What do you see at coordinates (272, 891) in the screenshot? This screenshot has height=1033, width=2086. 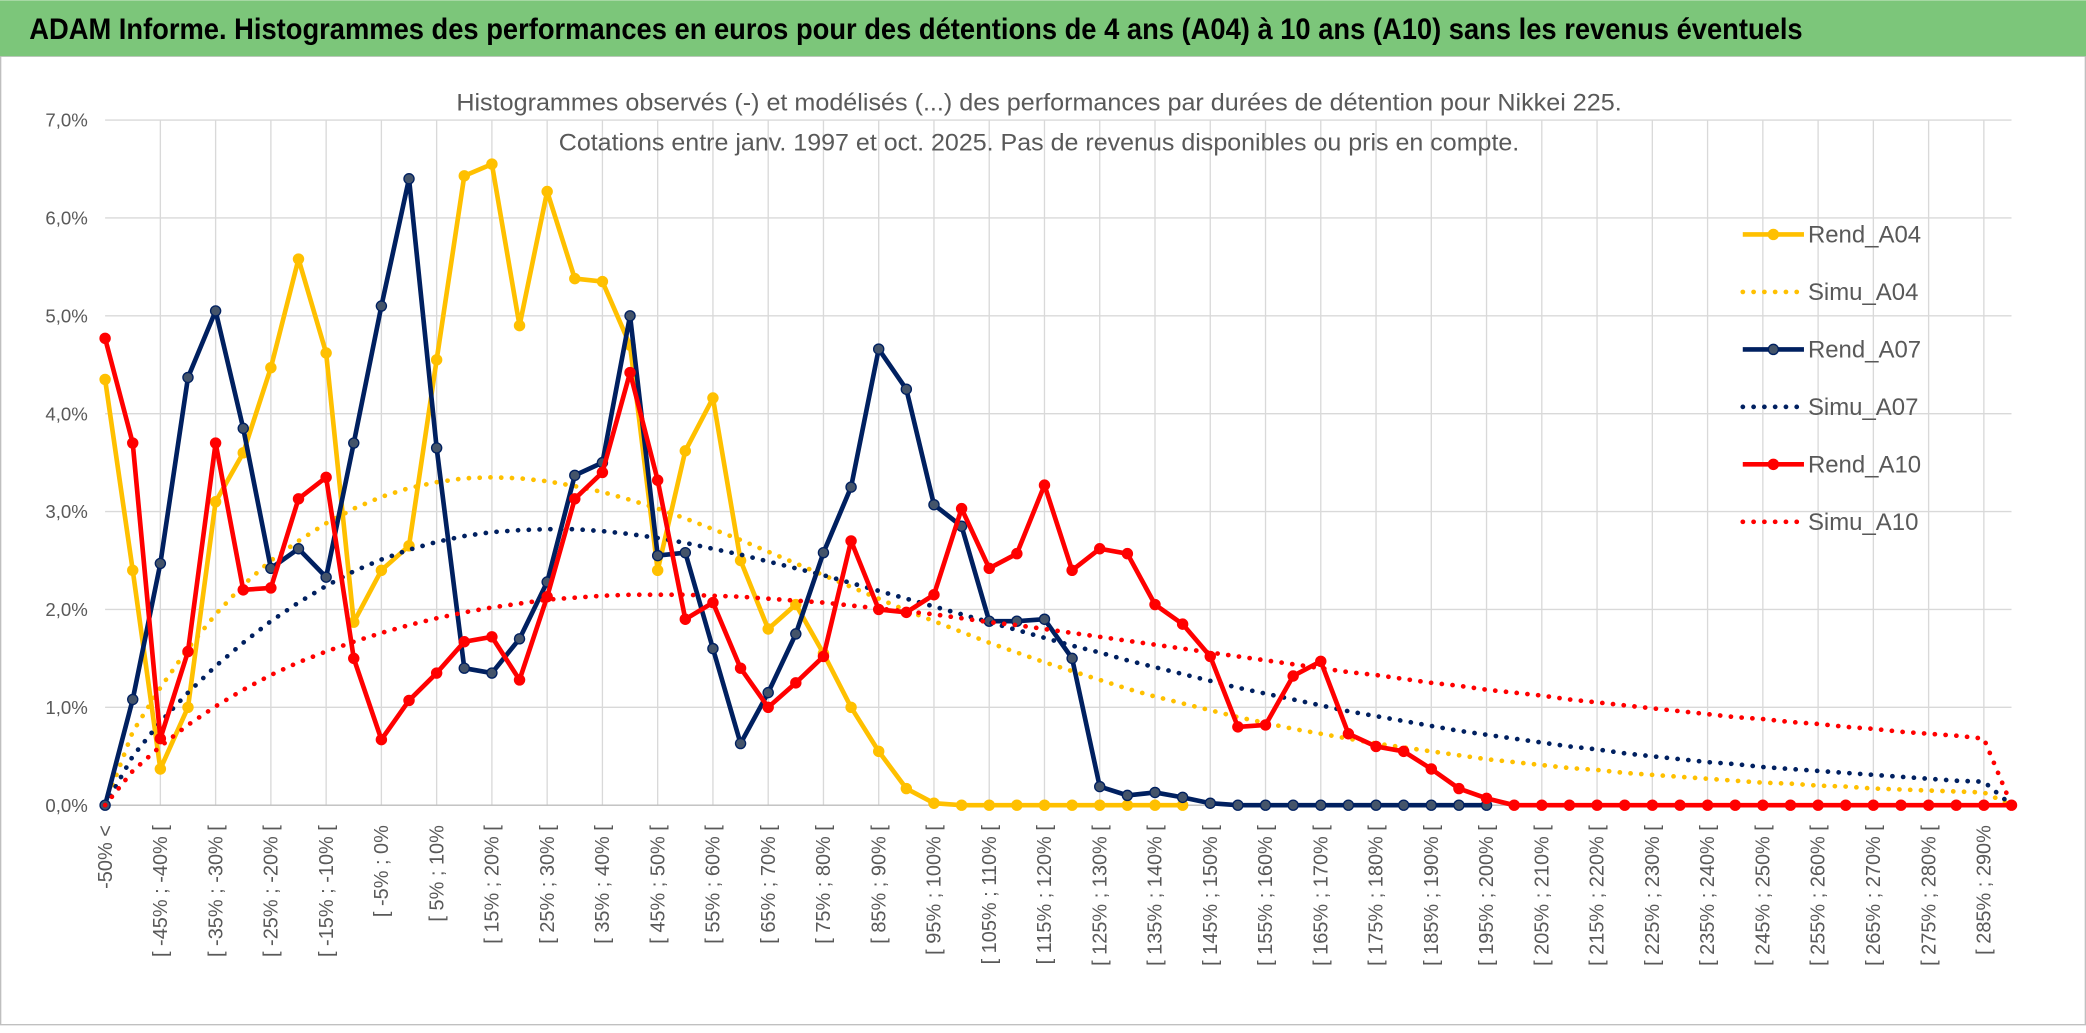 I see `x-tick-label: [ -25% ; -20% [` at bounding box center [272, 891].